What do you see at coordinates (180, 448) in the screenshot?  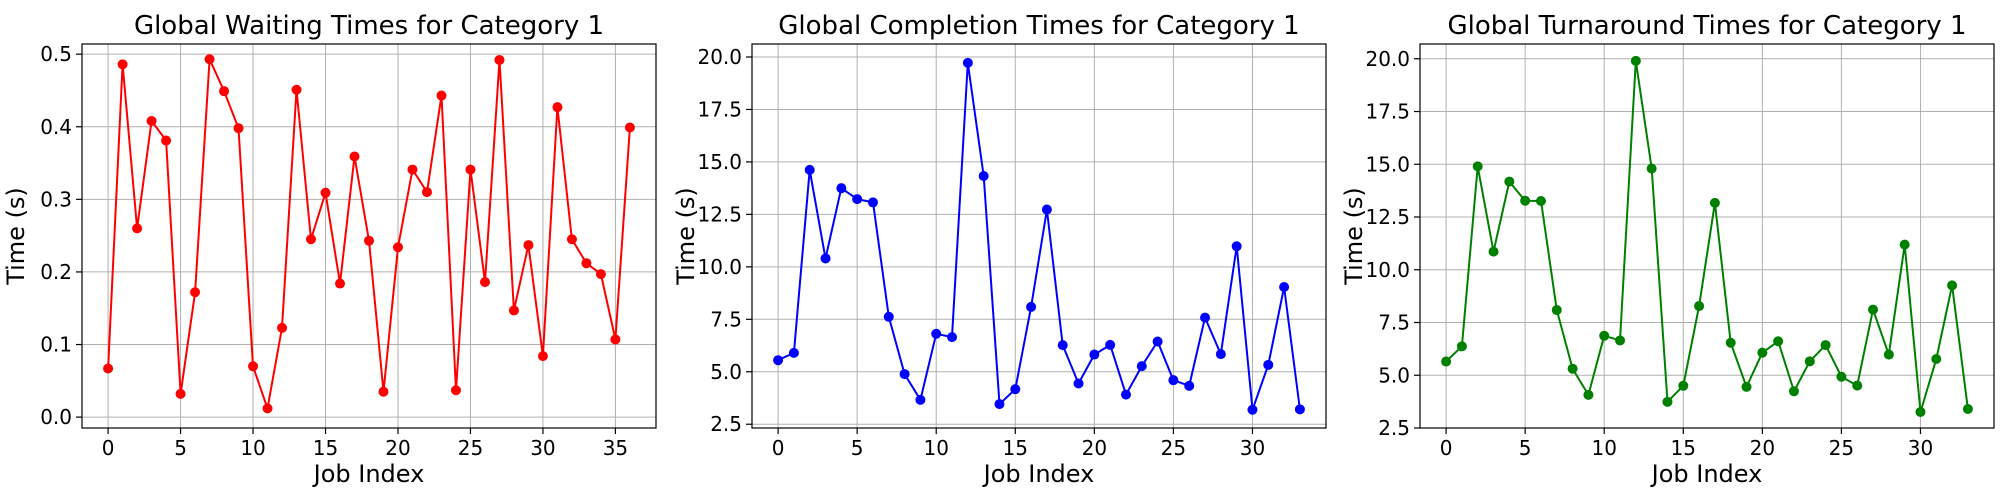 I see `x-tick-label: 5` at bounding box center [180, 448].